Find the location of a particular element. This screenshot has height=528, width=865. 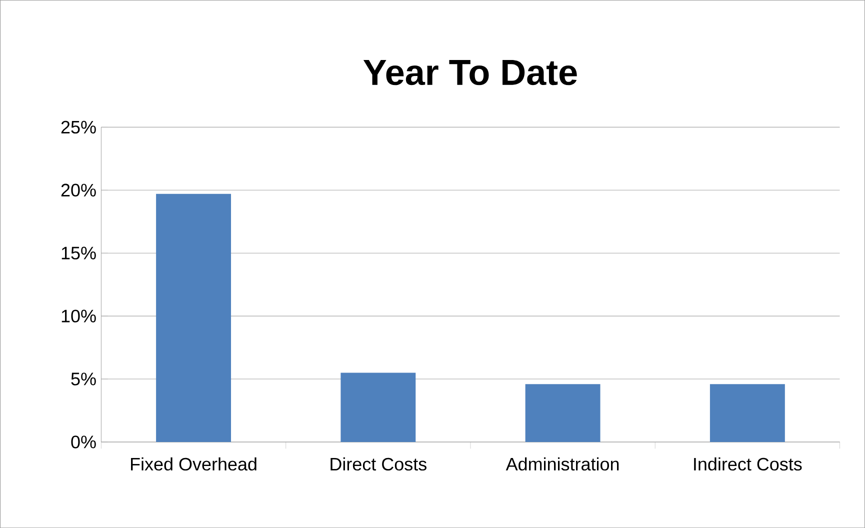

y-tick-label: 25% is located at coordinates (78, 127).